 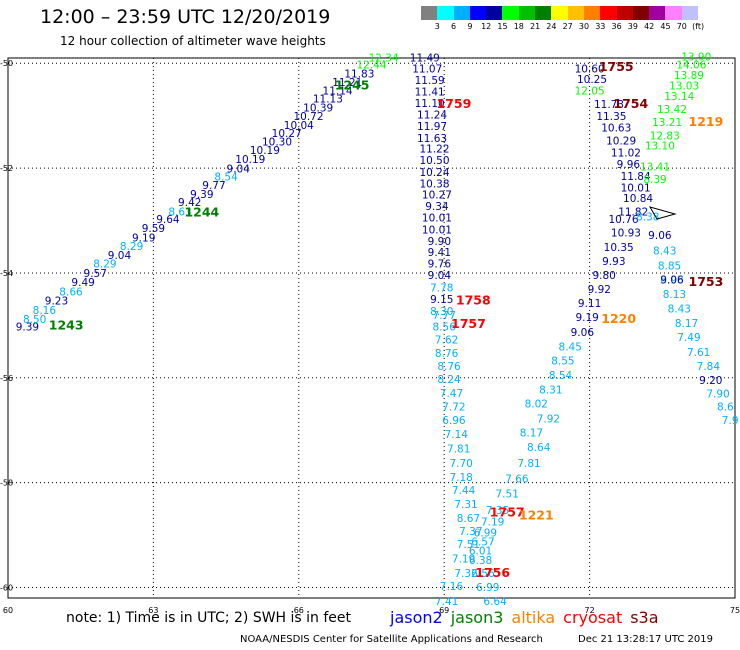 What do you see at coordinates (453, 407) in the screenshot?
I see `wave-height-label: 7.72` at bounding box center [453, 407].